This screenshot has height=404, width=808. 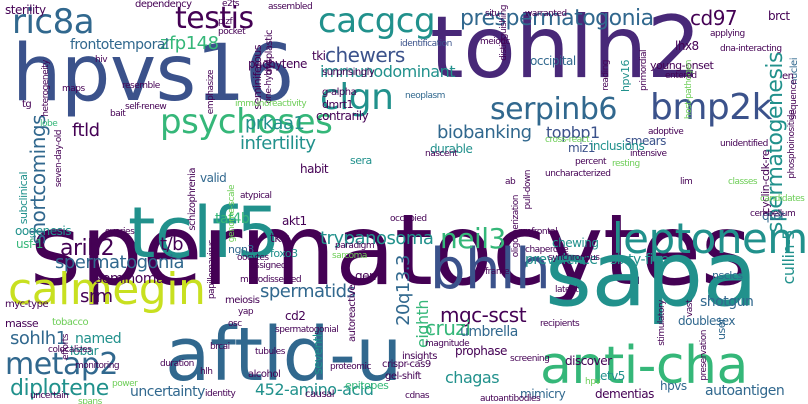 What do you see at coordinates (419, 356) in the screenshot?
I see `word: insights` at bounding box center [419, 356].